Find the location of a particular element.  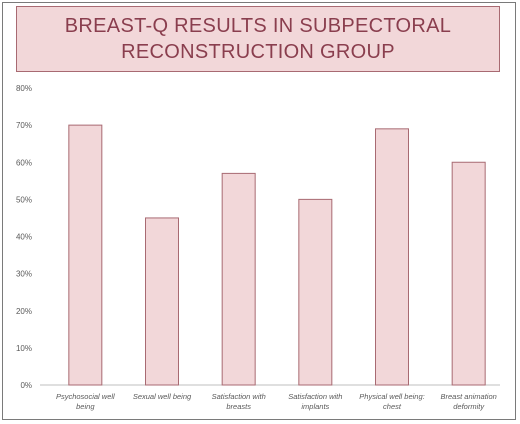

y-tick-label: 10% is located at coordinates (24, 348).